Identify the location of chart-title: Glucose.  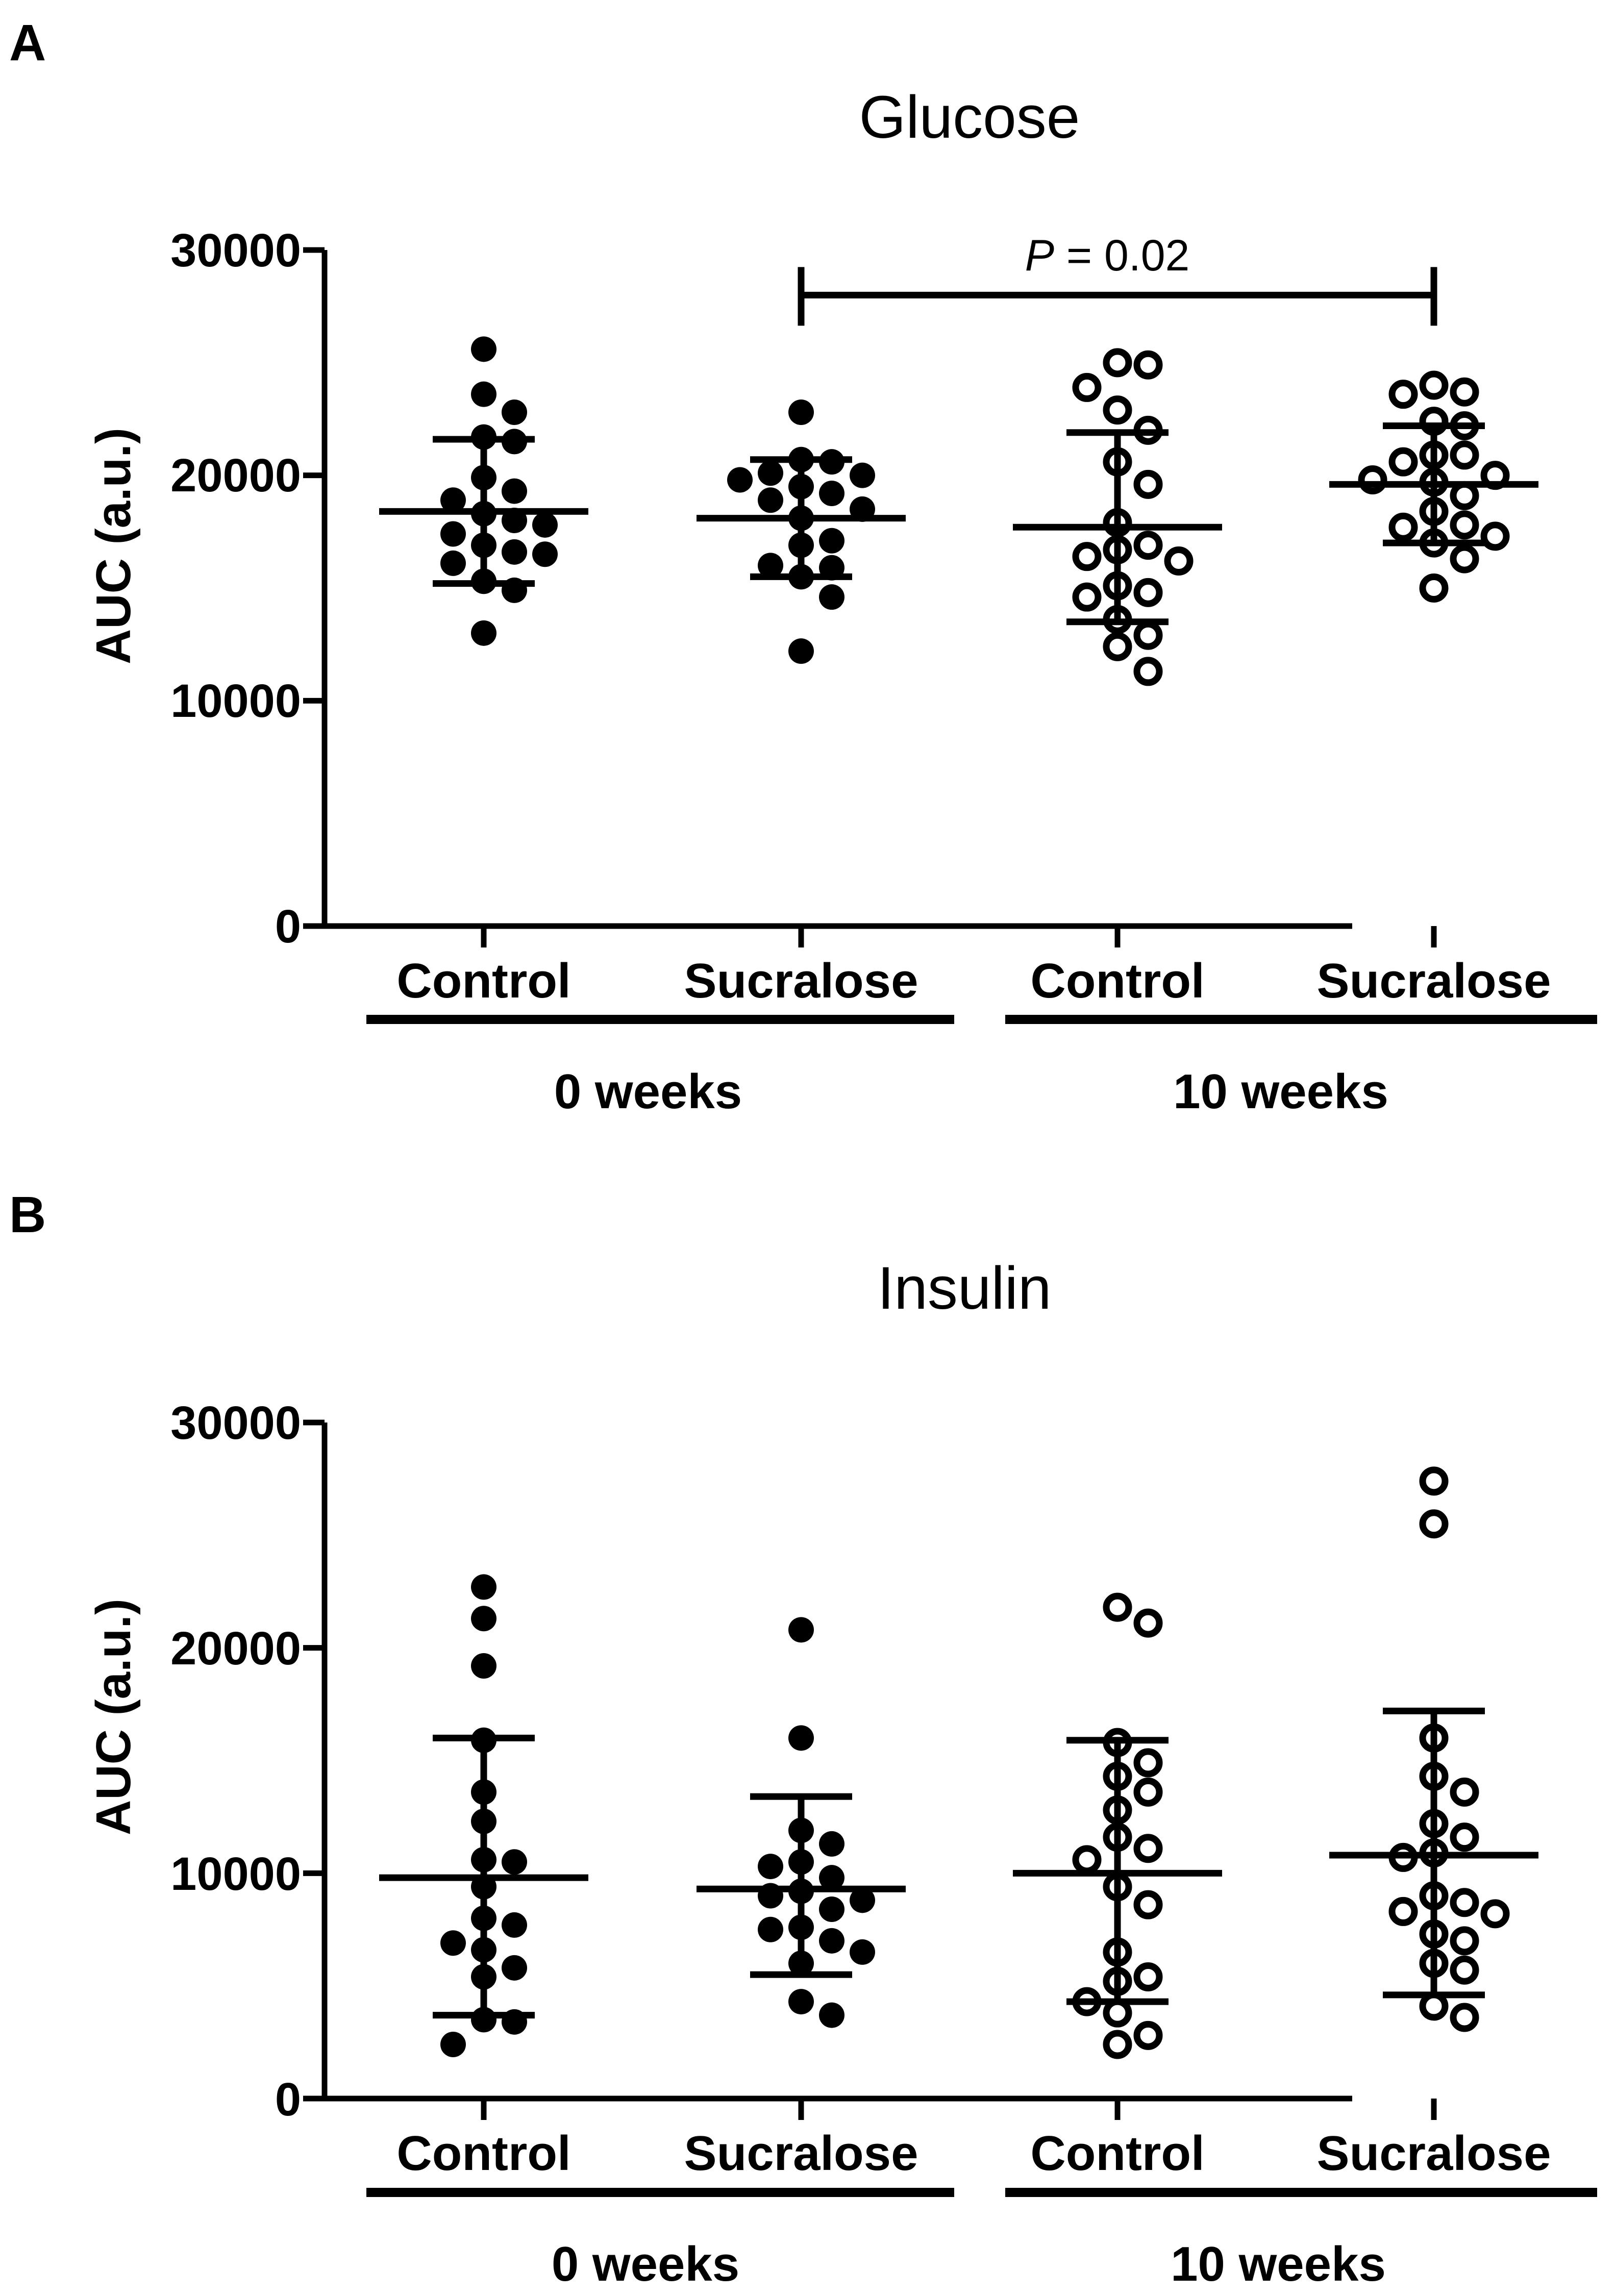
(969, 117).